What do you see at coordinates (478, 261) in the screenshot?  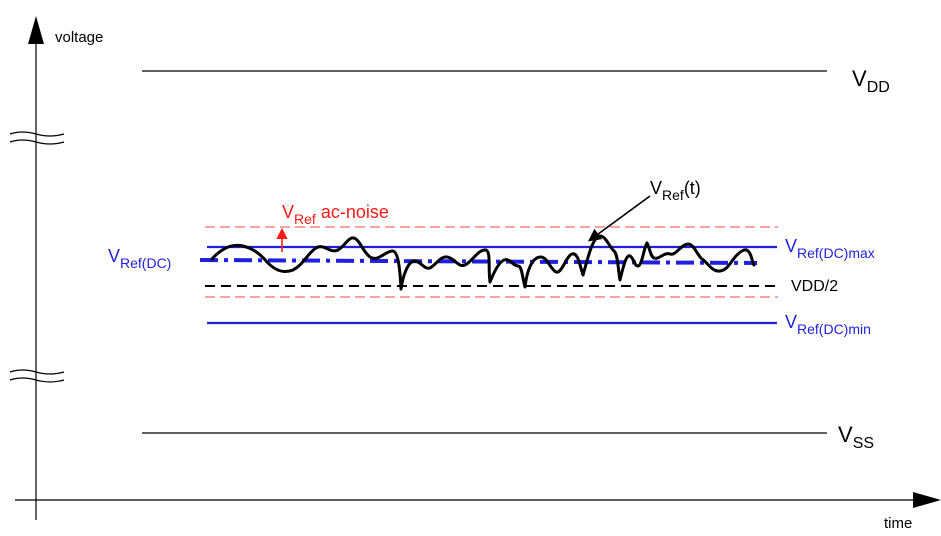 I see `vref-dc-line` at bounding box center [478, 261].